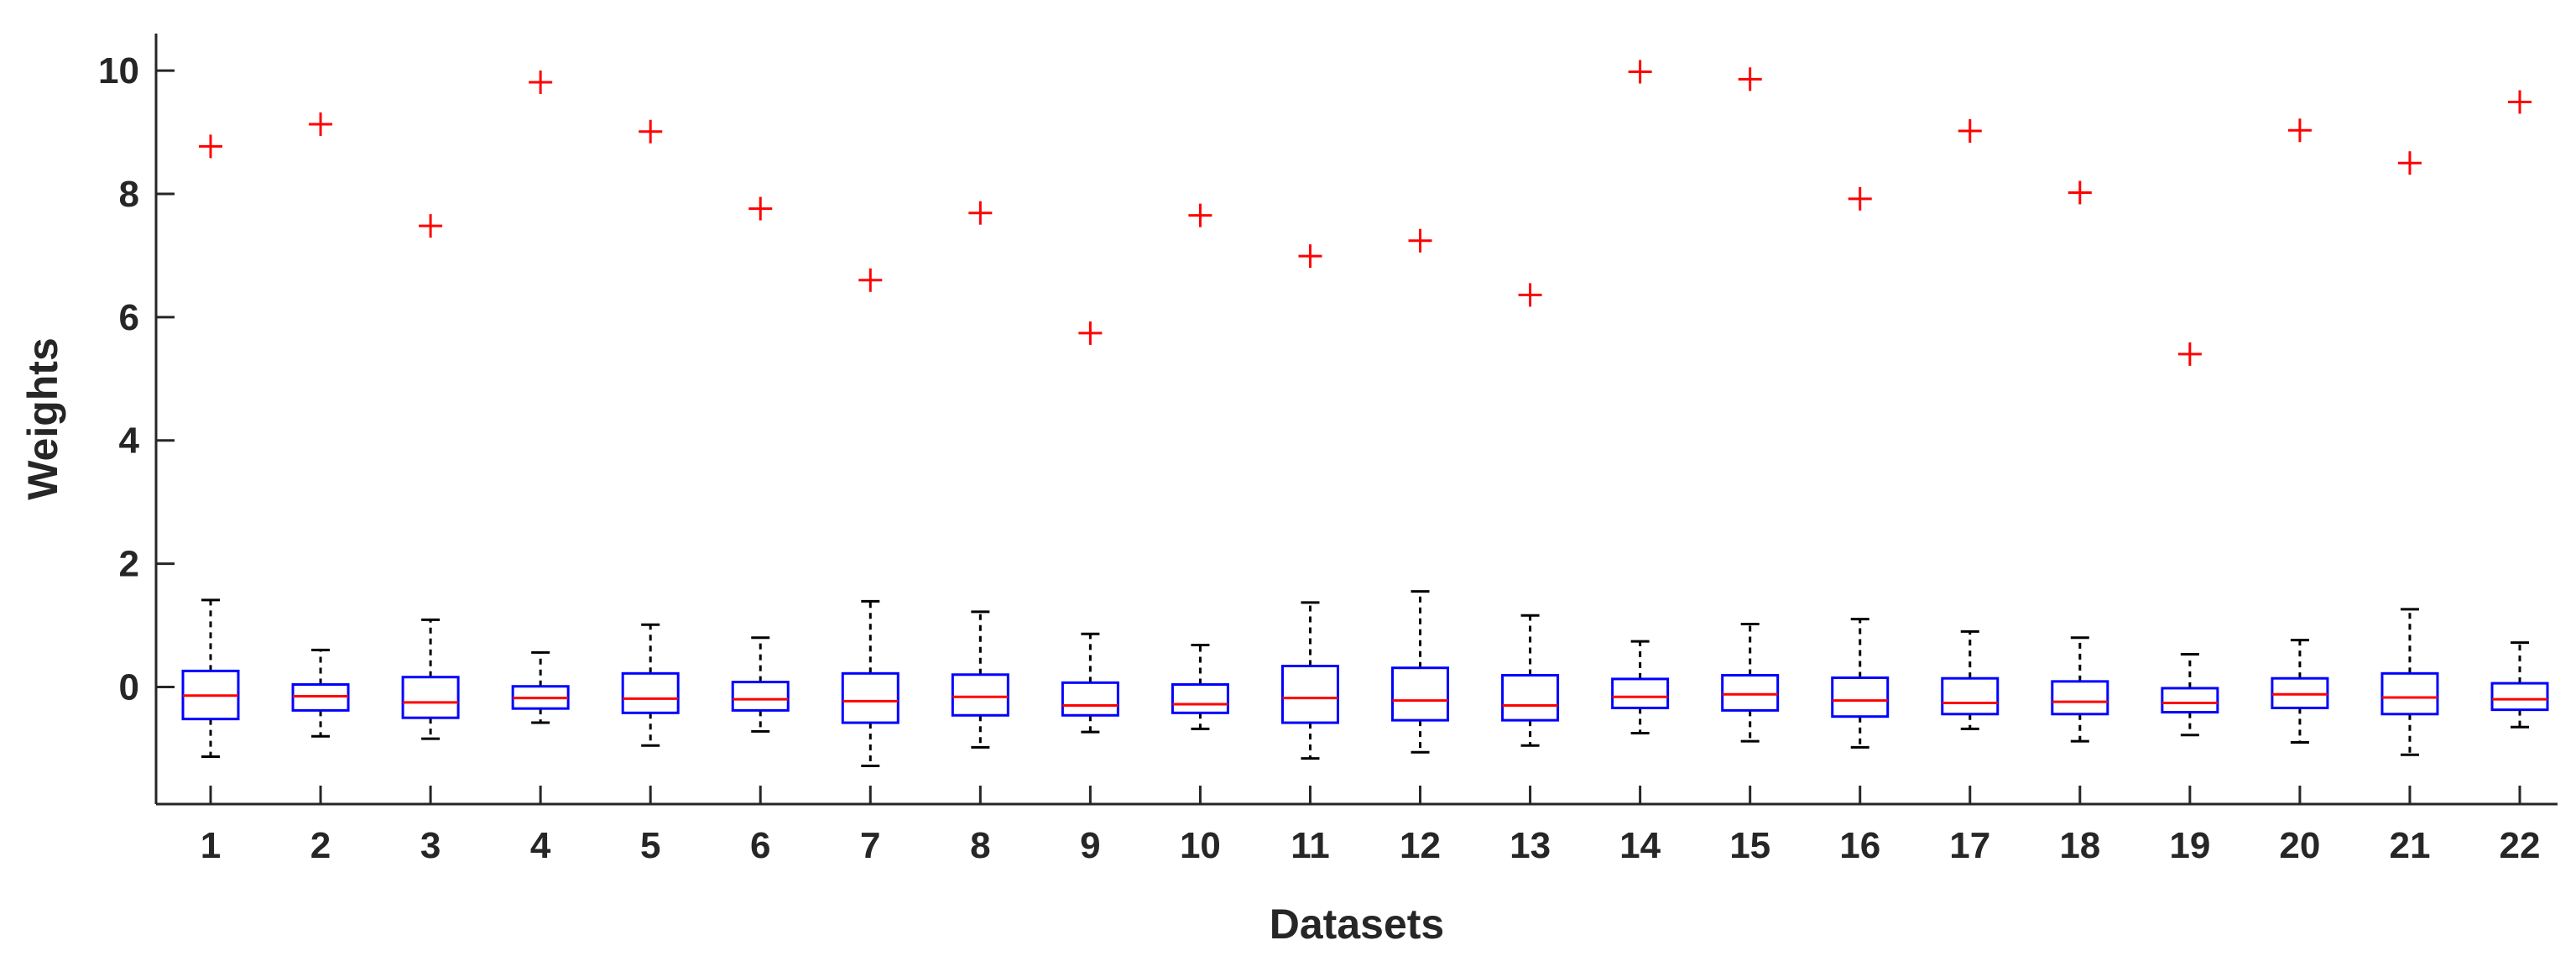 The image size is (2576, 956). Describe the element at coordinates (1749, 845) in the screenshot. I see `x-tick-label: 15` at that location.